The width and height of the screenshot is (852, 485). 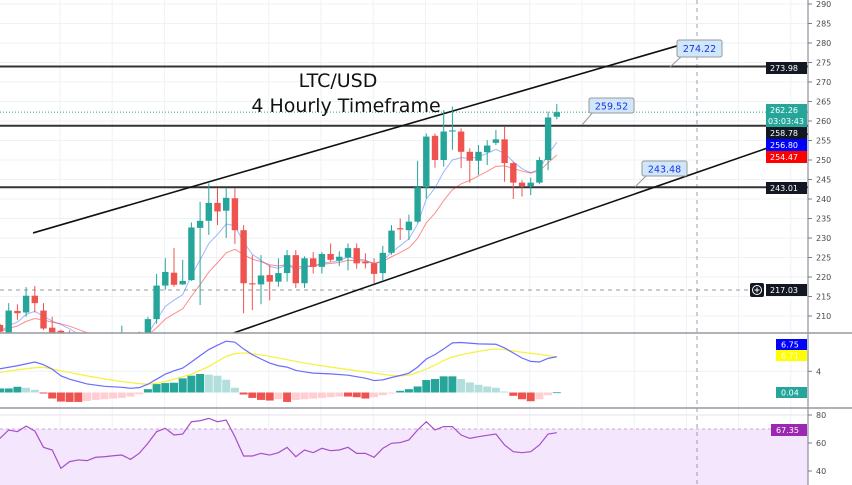 What do you see at coordinates (278, 443) in the screenshot?
I see `rsi-pane` at bounding box center [278, 443].